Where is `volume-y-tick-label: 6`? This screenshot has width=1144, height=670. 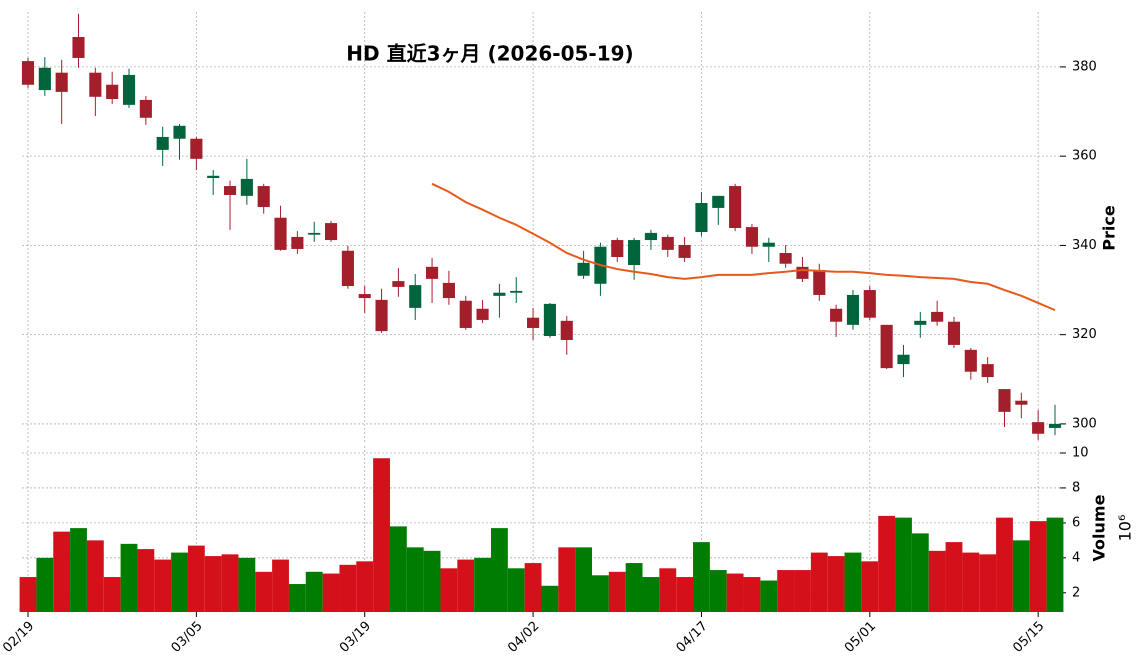 volume-y-tick-label: 6 is located at coordinates (1076, 522).